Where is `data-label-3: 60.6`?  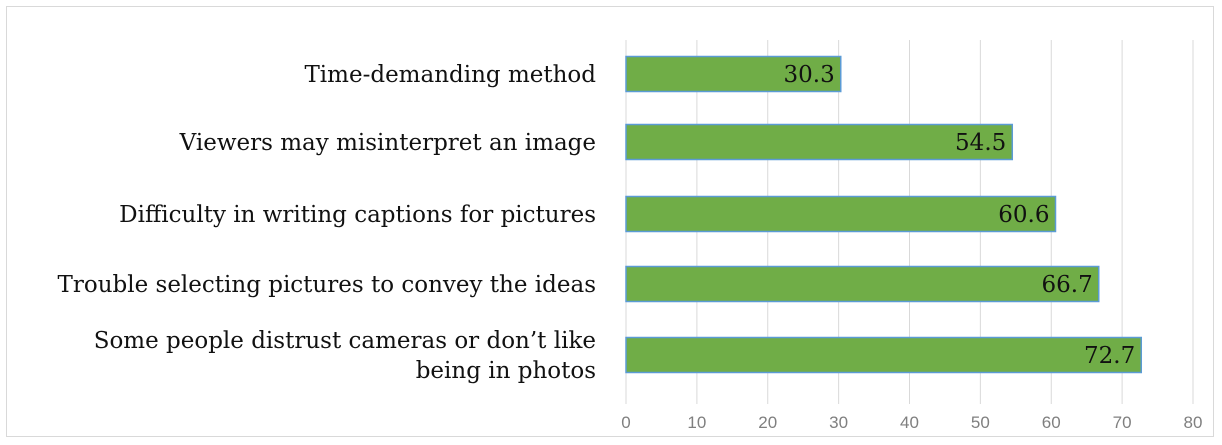
data-label-3: 60.6 is located at coordinates (1023, 215).